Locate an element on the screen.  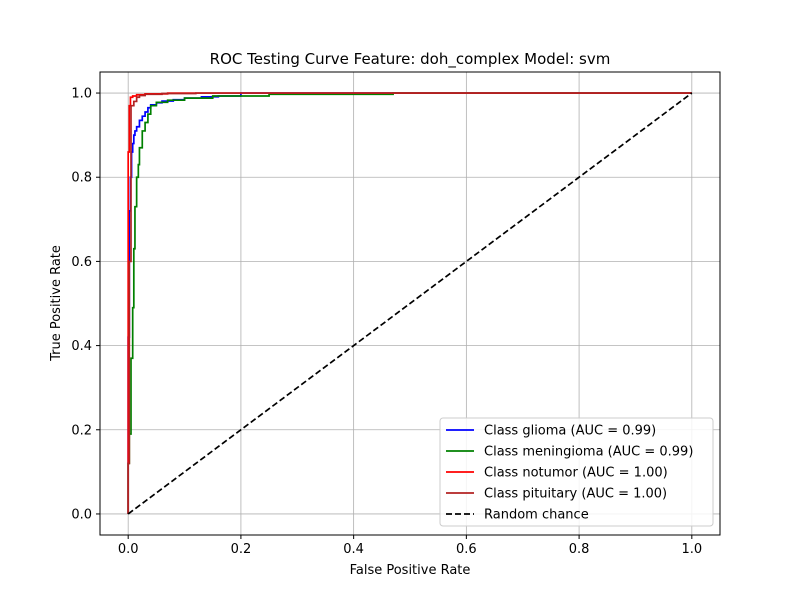
y-tick-label: 0.8 is located at coordinates (81, 178).